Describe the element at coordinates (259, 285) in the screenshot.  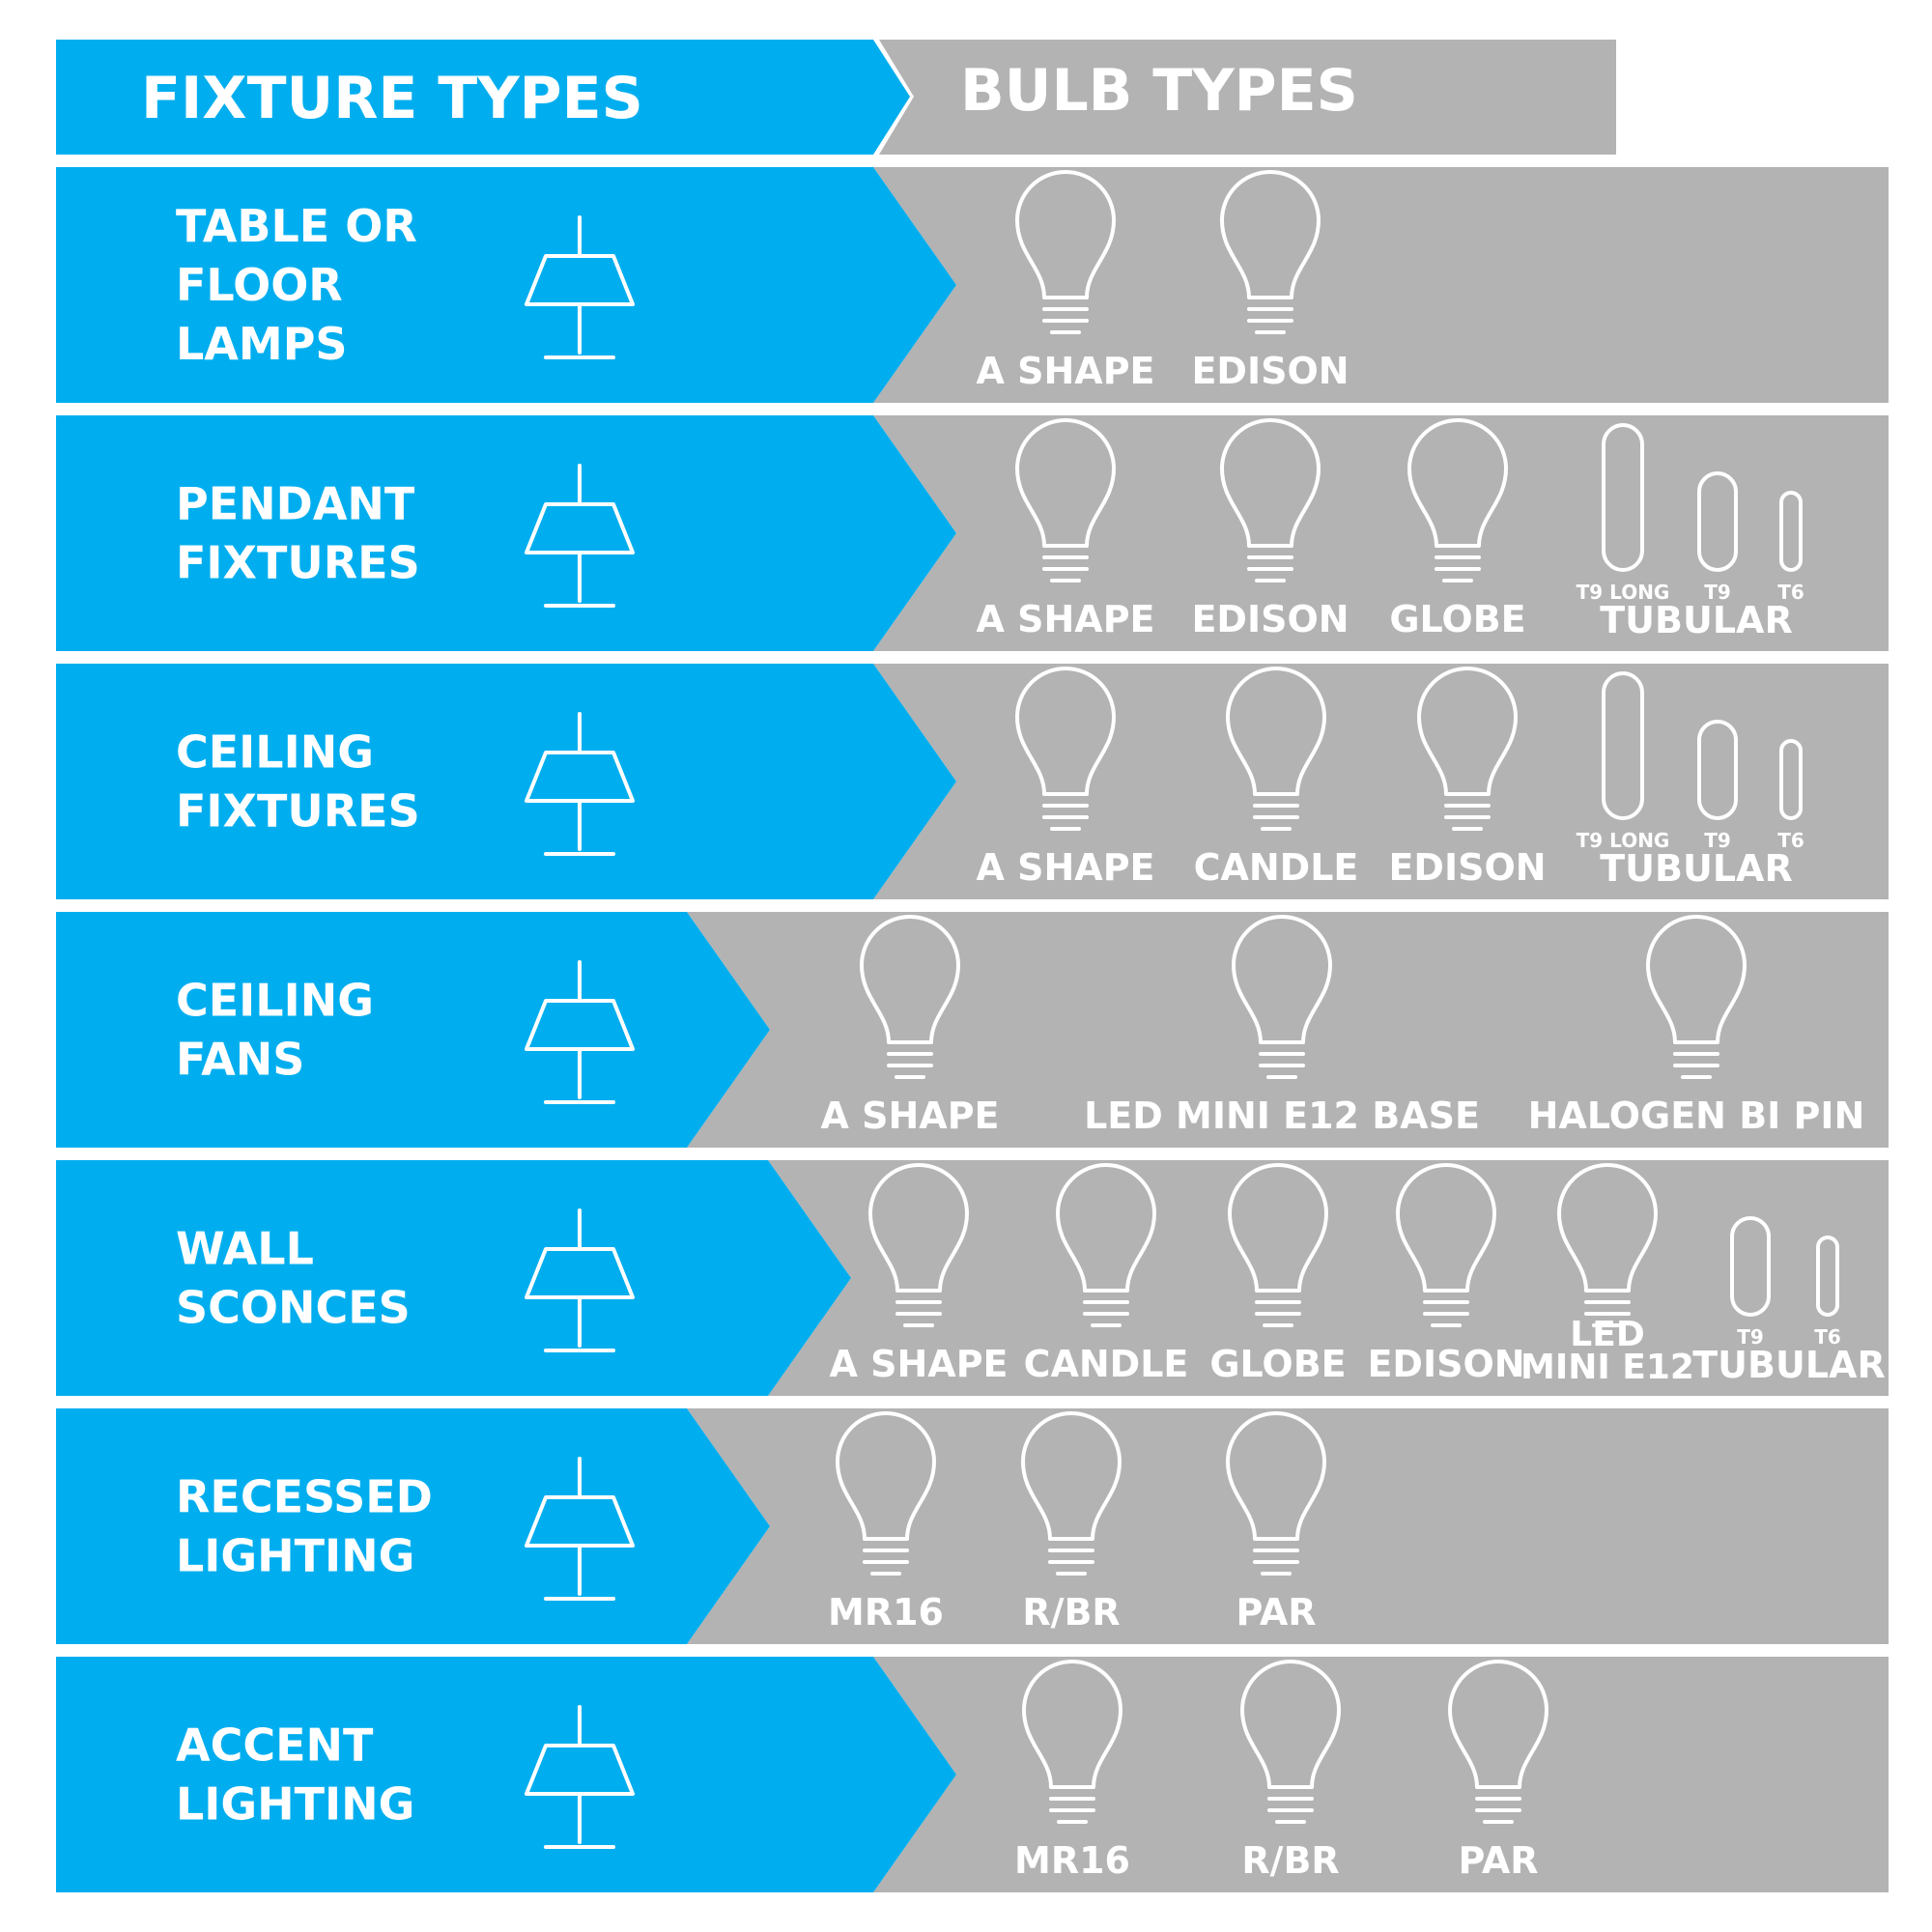
I see `fixture-label: FLOOR` at that location.